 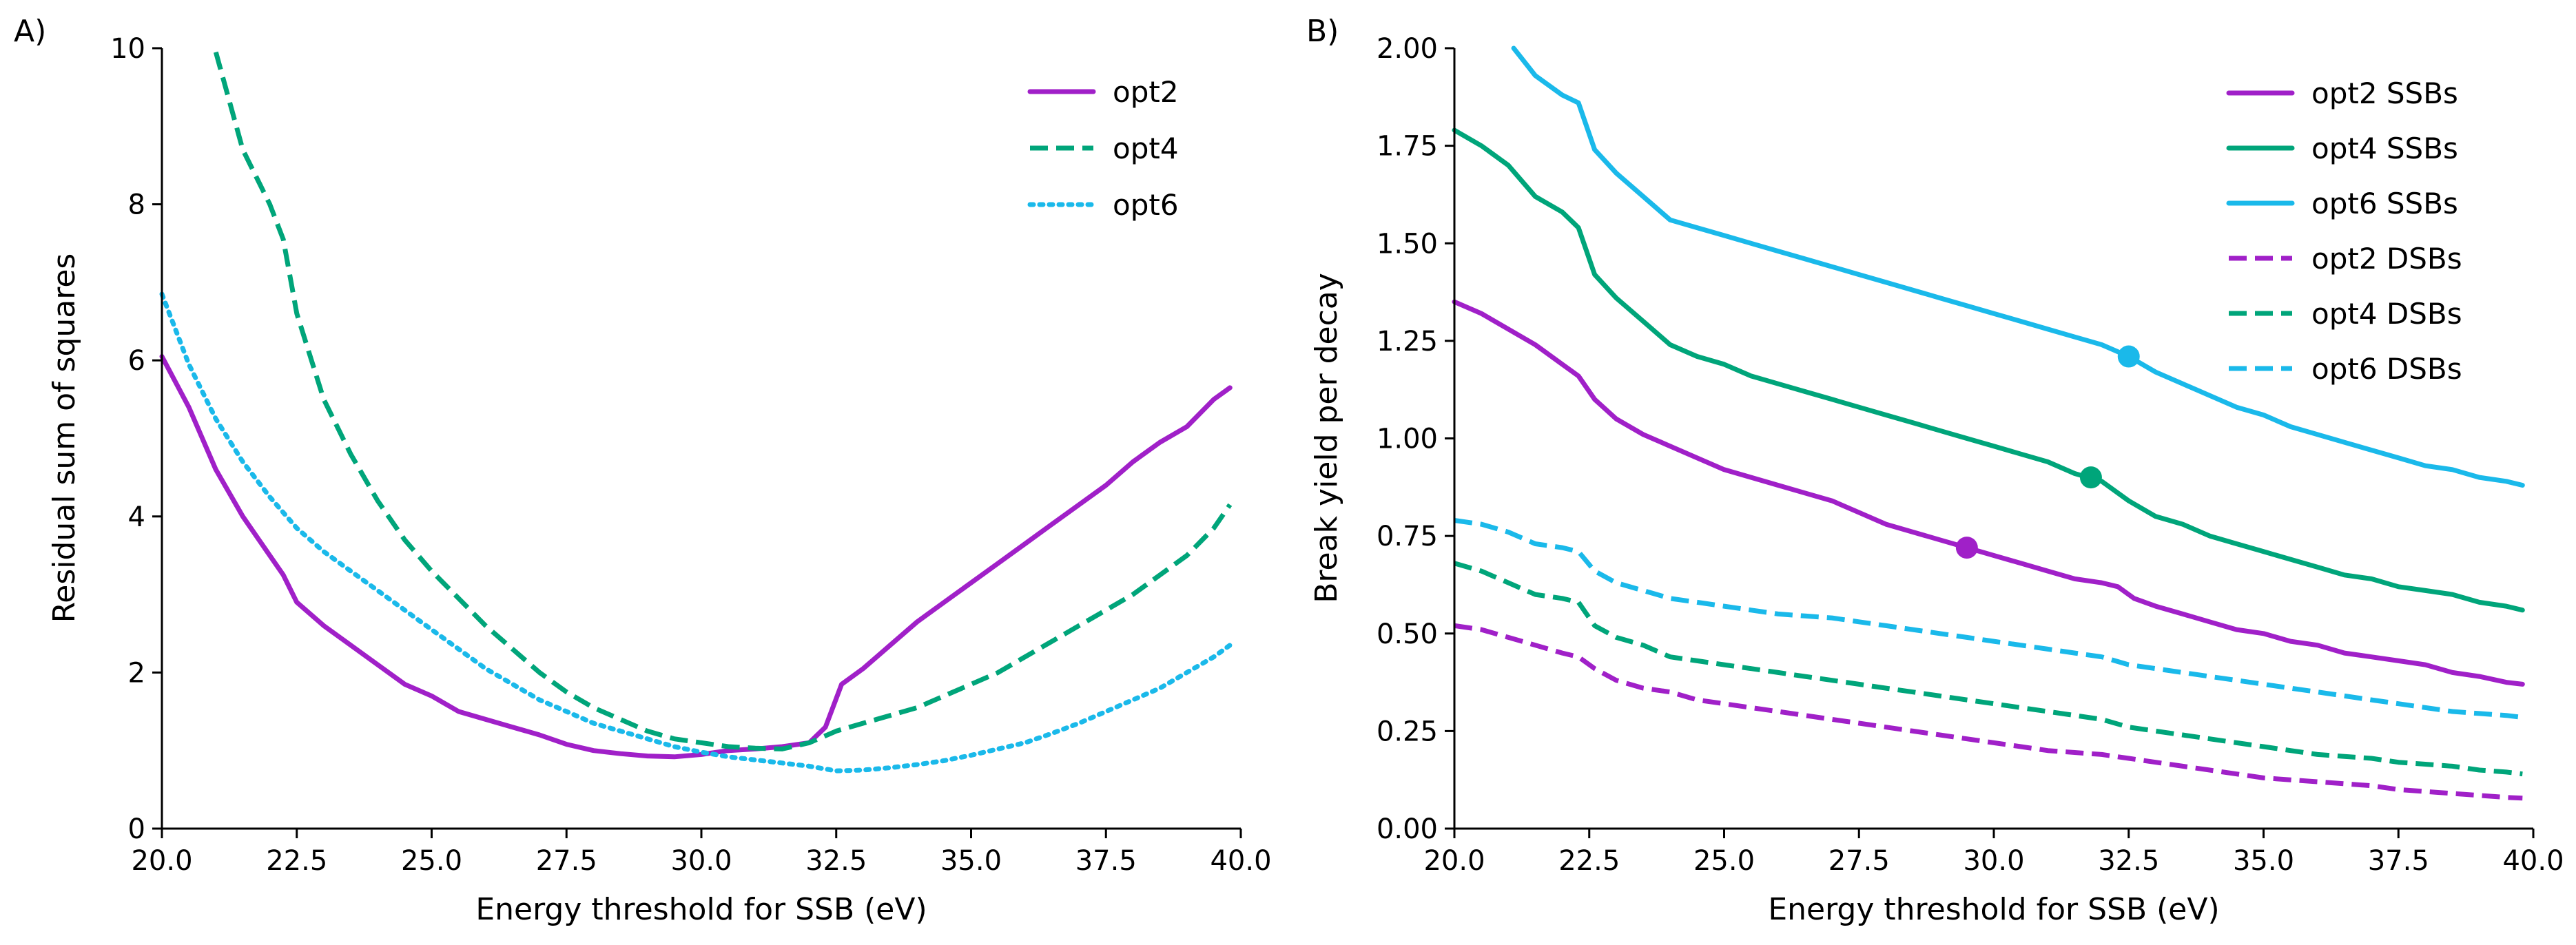 I want to click on y-tick-label: 1.75, so click(x=1407, y=147).